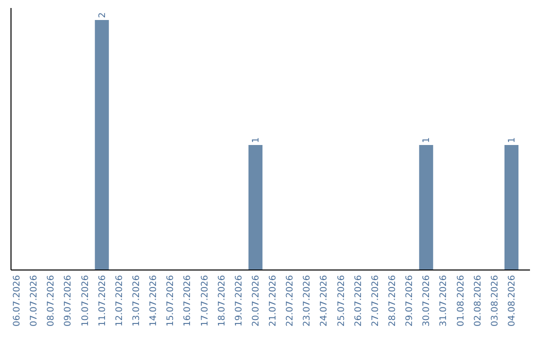 Image resolution: width=540 pixels, height=340 pixels. What do you see at coordinates (375, 300) in the screenshot?
I see `x-tick-label: 27.07.2026` at bounding box center [375, 300].